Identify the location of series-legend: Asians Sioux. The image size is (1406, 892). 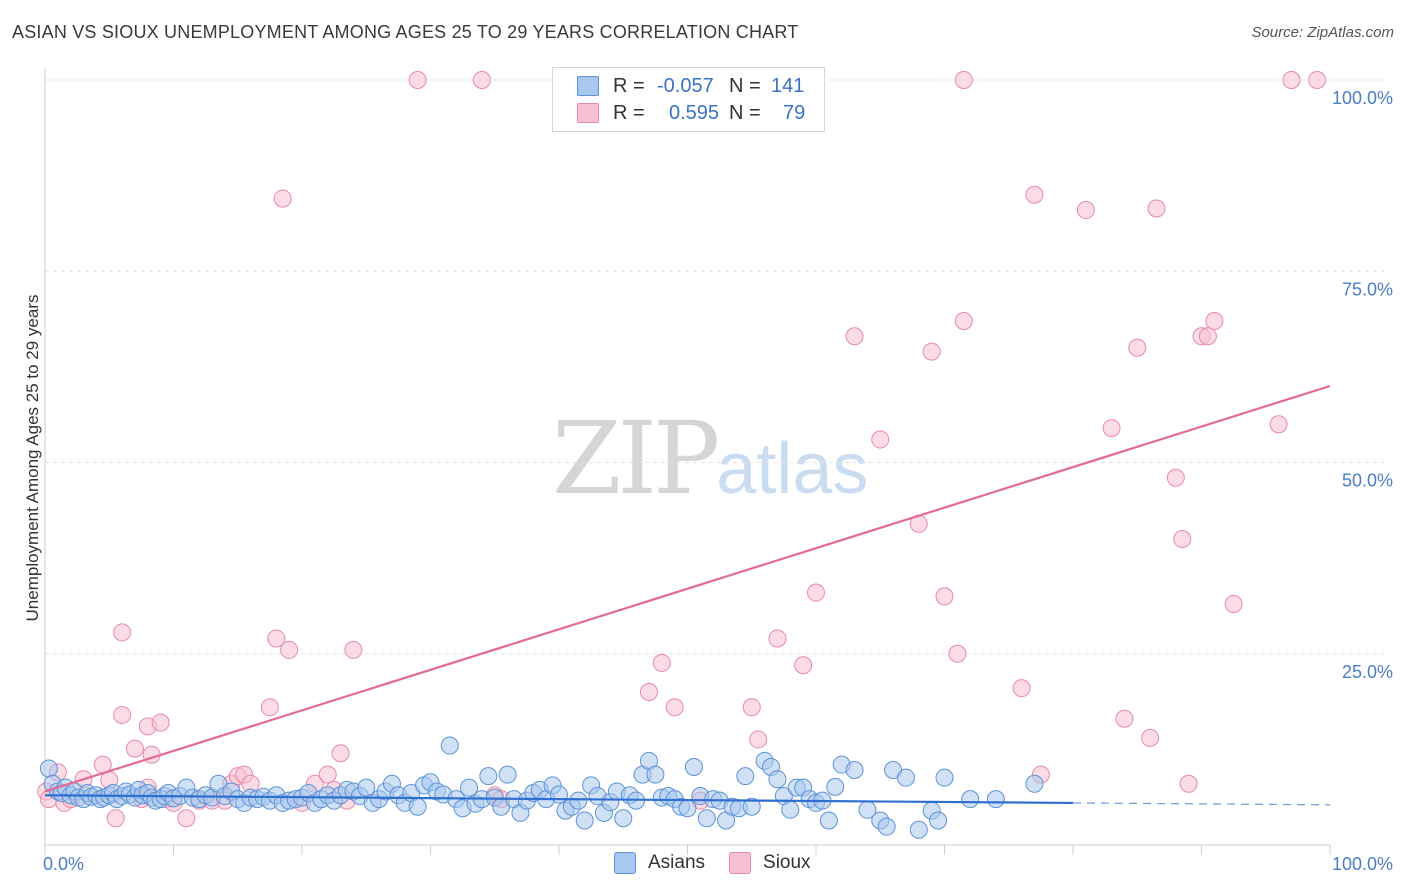
(724, 863).